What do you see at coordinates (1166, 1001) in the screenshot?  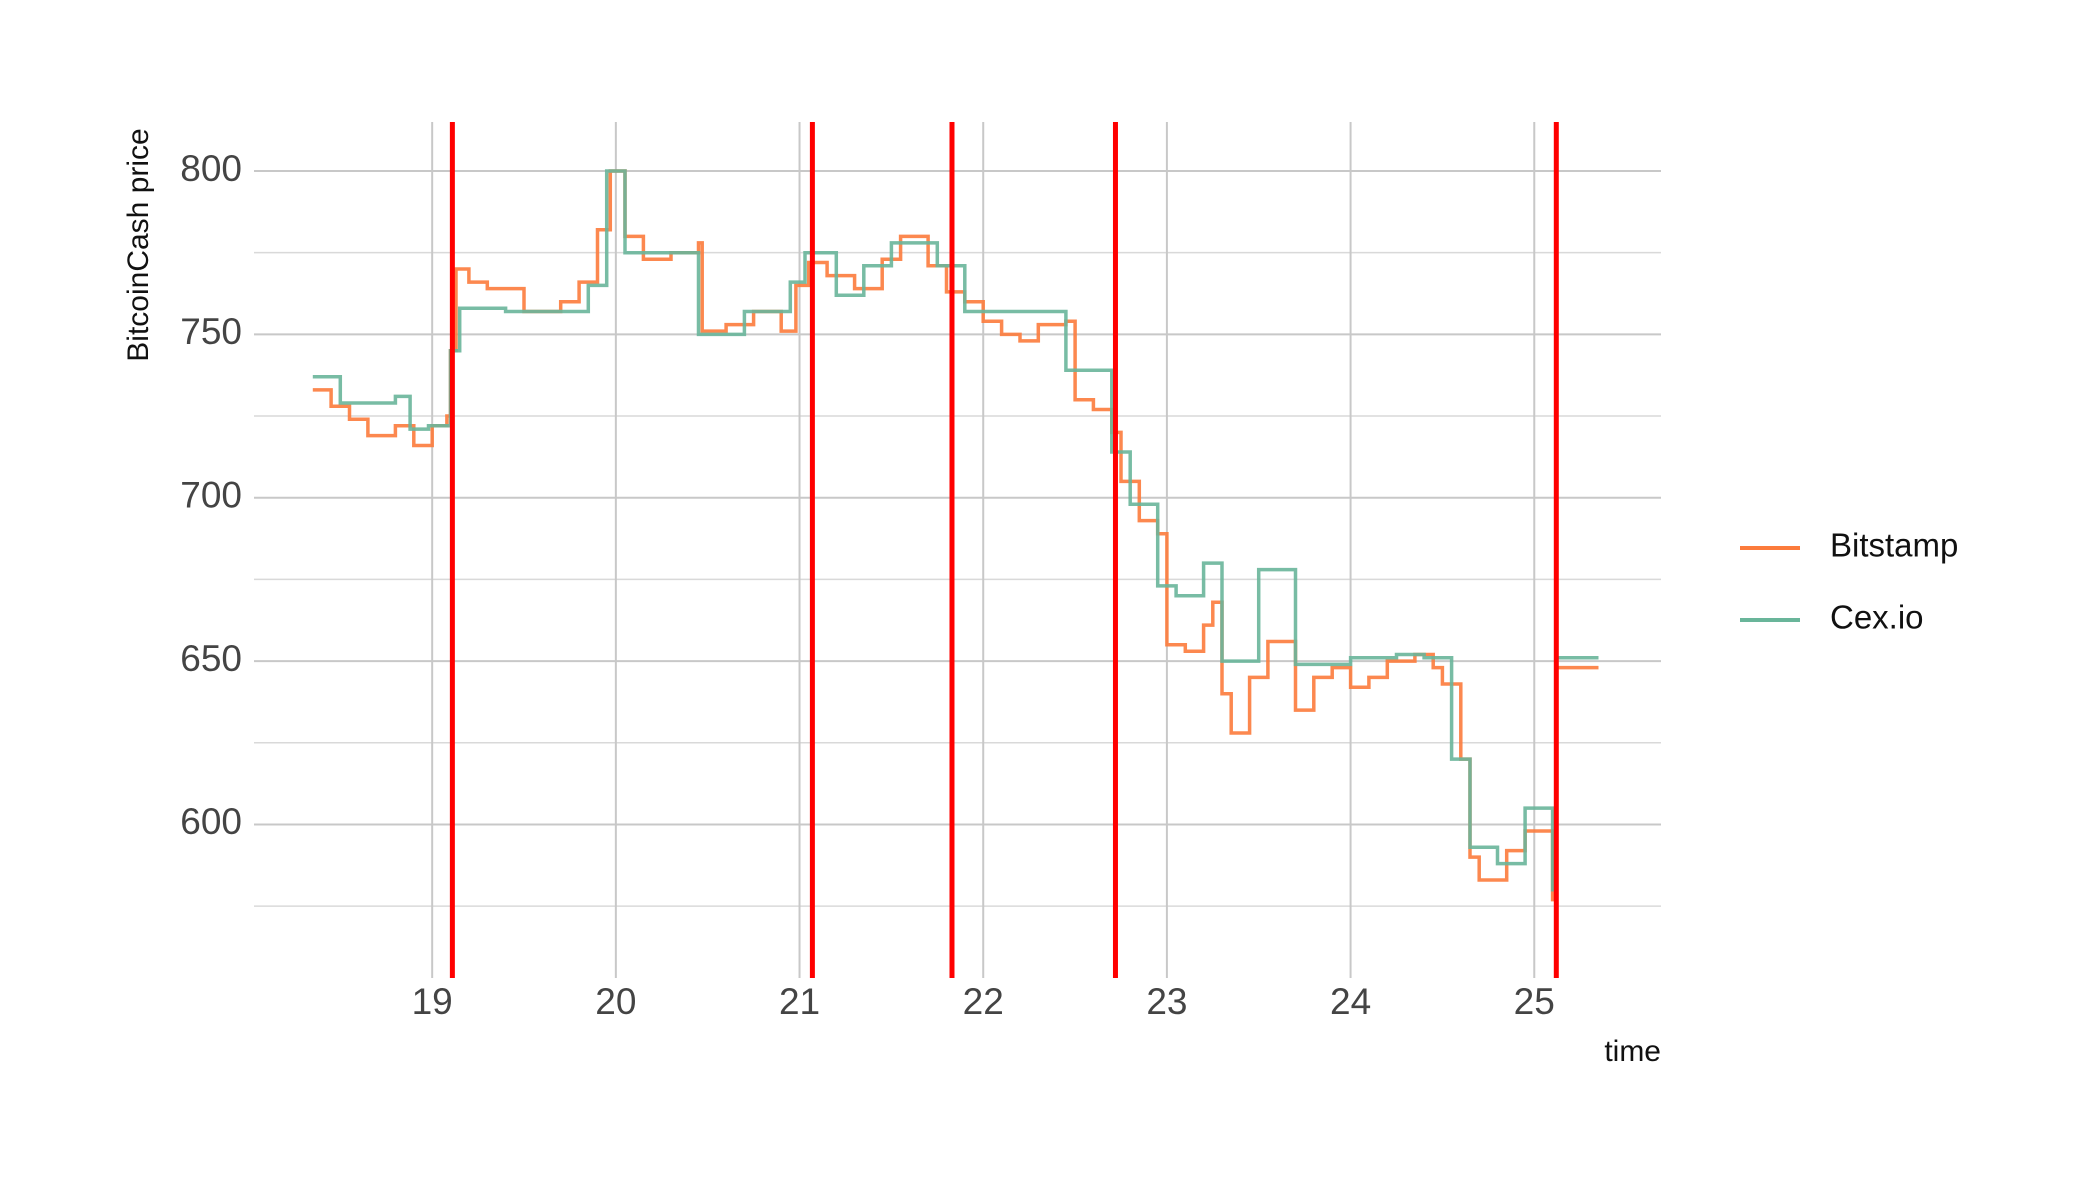 I see `x-tick-label: 23` at bounding box center [1166, 1001].